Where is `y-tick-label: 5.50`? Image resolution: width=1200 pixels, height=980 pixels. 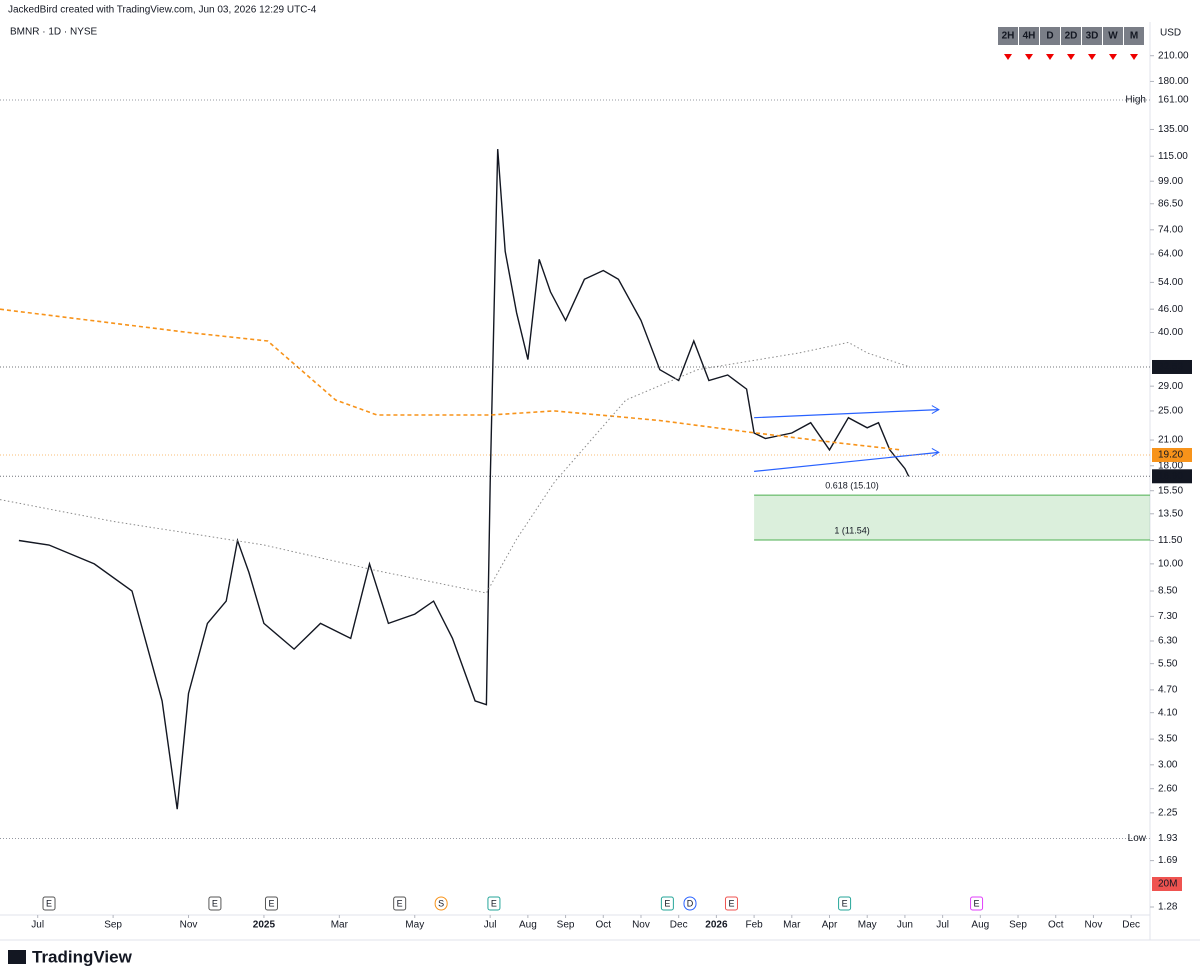 y-tick-label: 5.50 is located at coordinates (1168, 663).